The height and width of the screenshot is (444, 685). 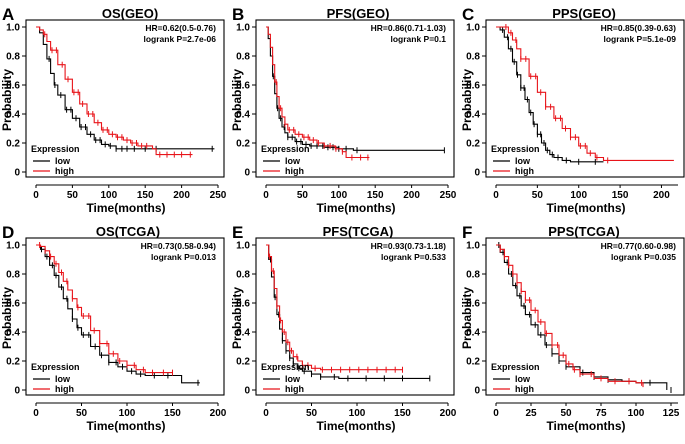 What do you see at coordinates (128, 231) in the screenshot?
I see `panel-title: OS(TCGA)` at bounding box center [128, 231].